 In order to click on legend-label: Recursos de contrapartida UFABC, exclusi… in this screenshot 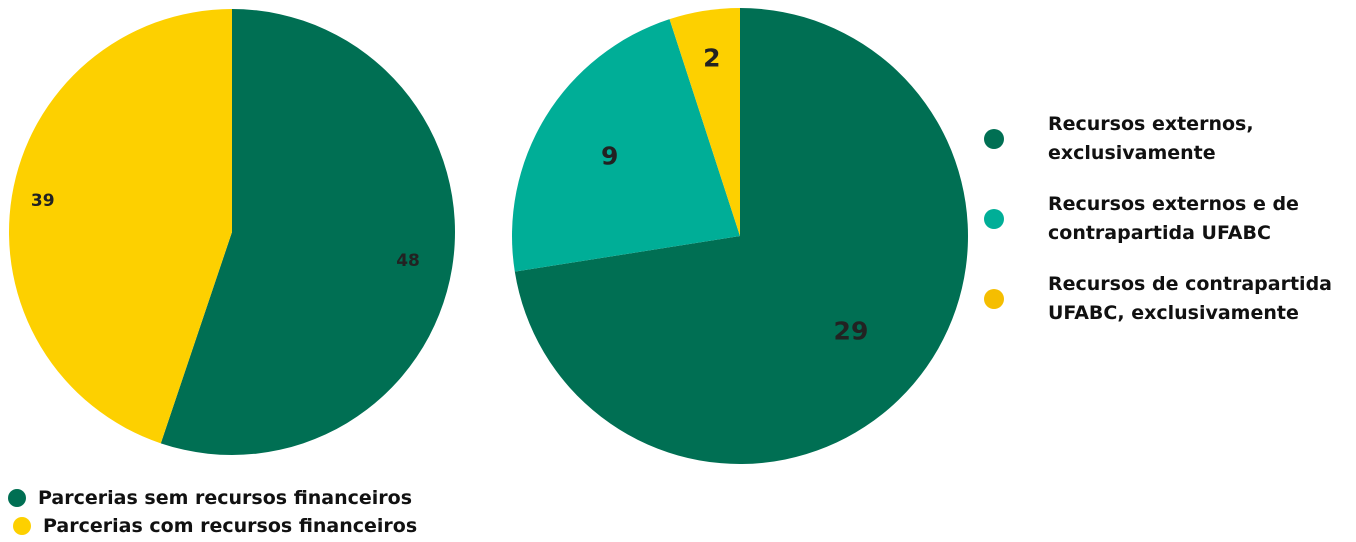, I will do `click(1190, 298)`.